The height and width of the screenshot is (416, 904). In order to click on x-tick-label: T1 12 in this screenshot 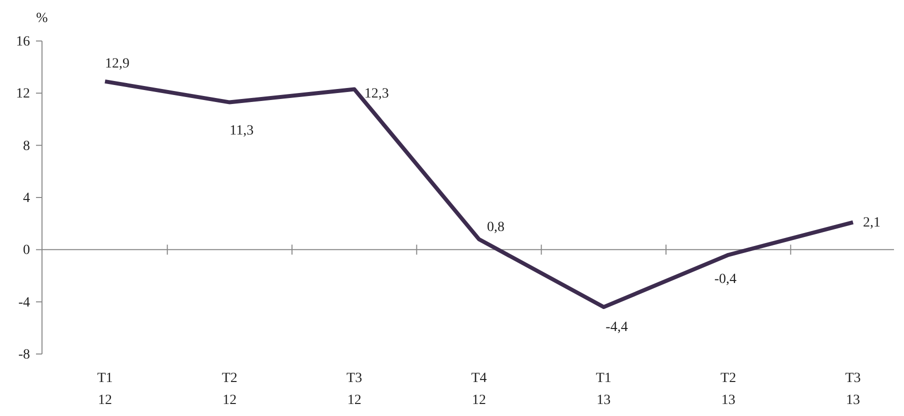, I will do `click(105, 389)`.